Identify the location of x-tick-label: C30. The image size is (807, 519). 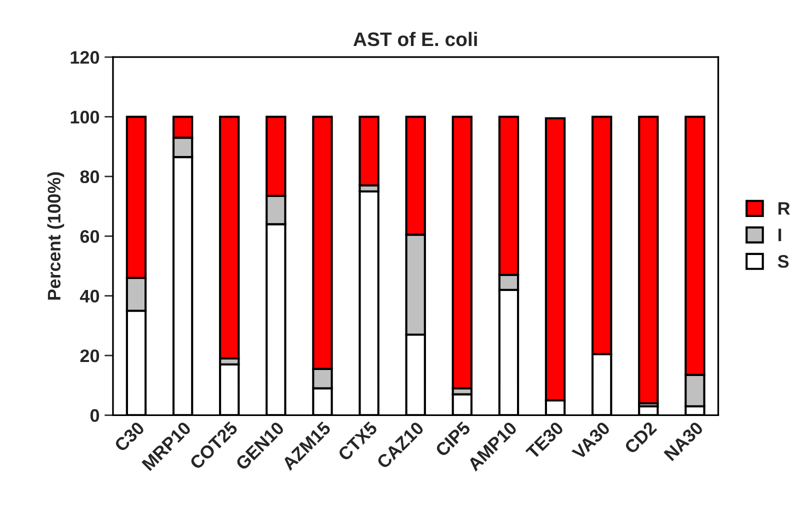
(130, 436).